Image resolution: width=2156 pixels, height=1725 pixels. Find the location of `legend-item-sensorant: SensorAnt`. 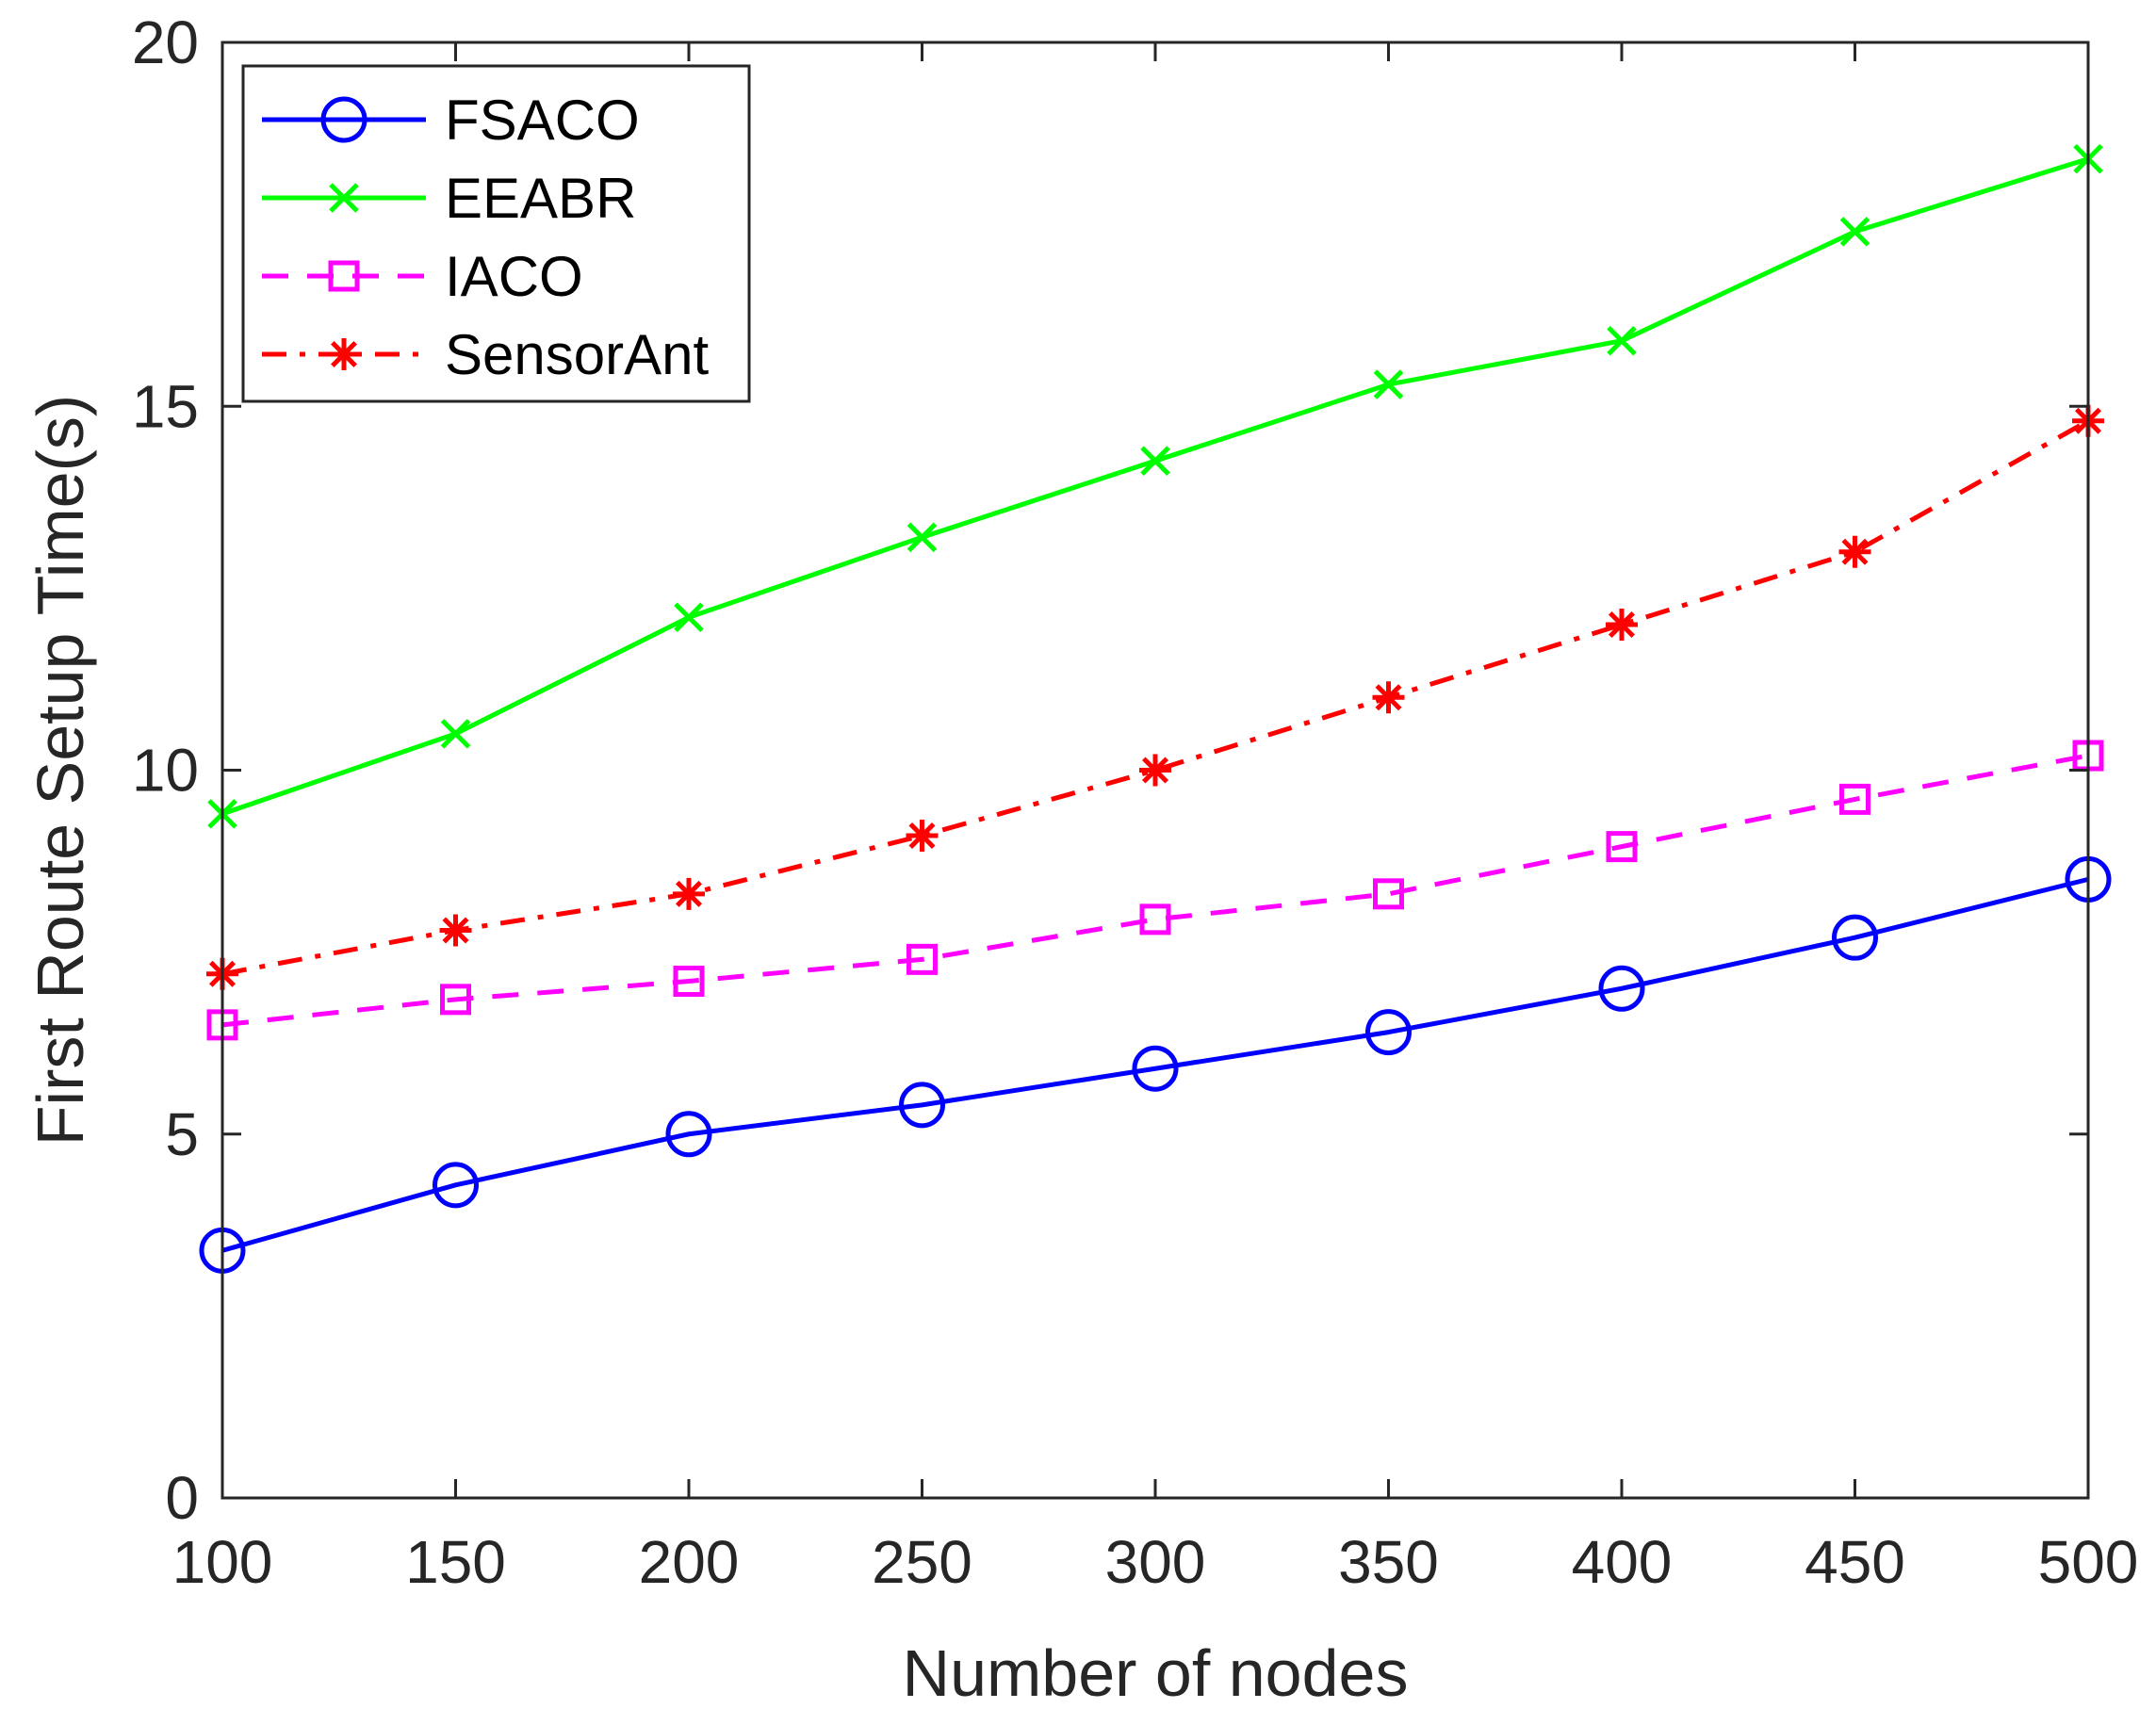

legend-item-sensorant: SensorAnt is located at coordinates (486, 354).